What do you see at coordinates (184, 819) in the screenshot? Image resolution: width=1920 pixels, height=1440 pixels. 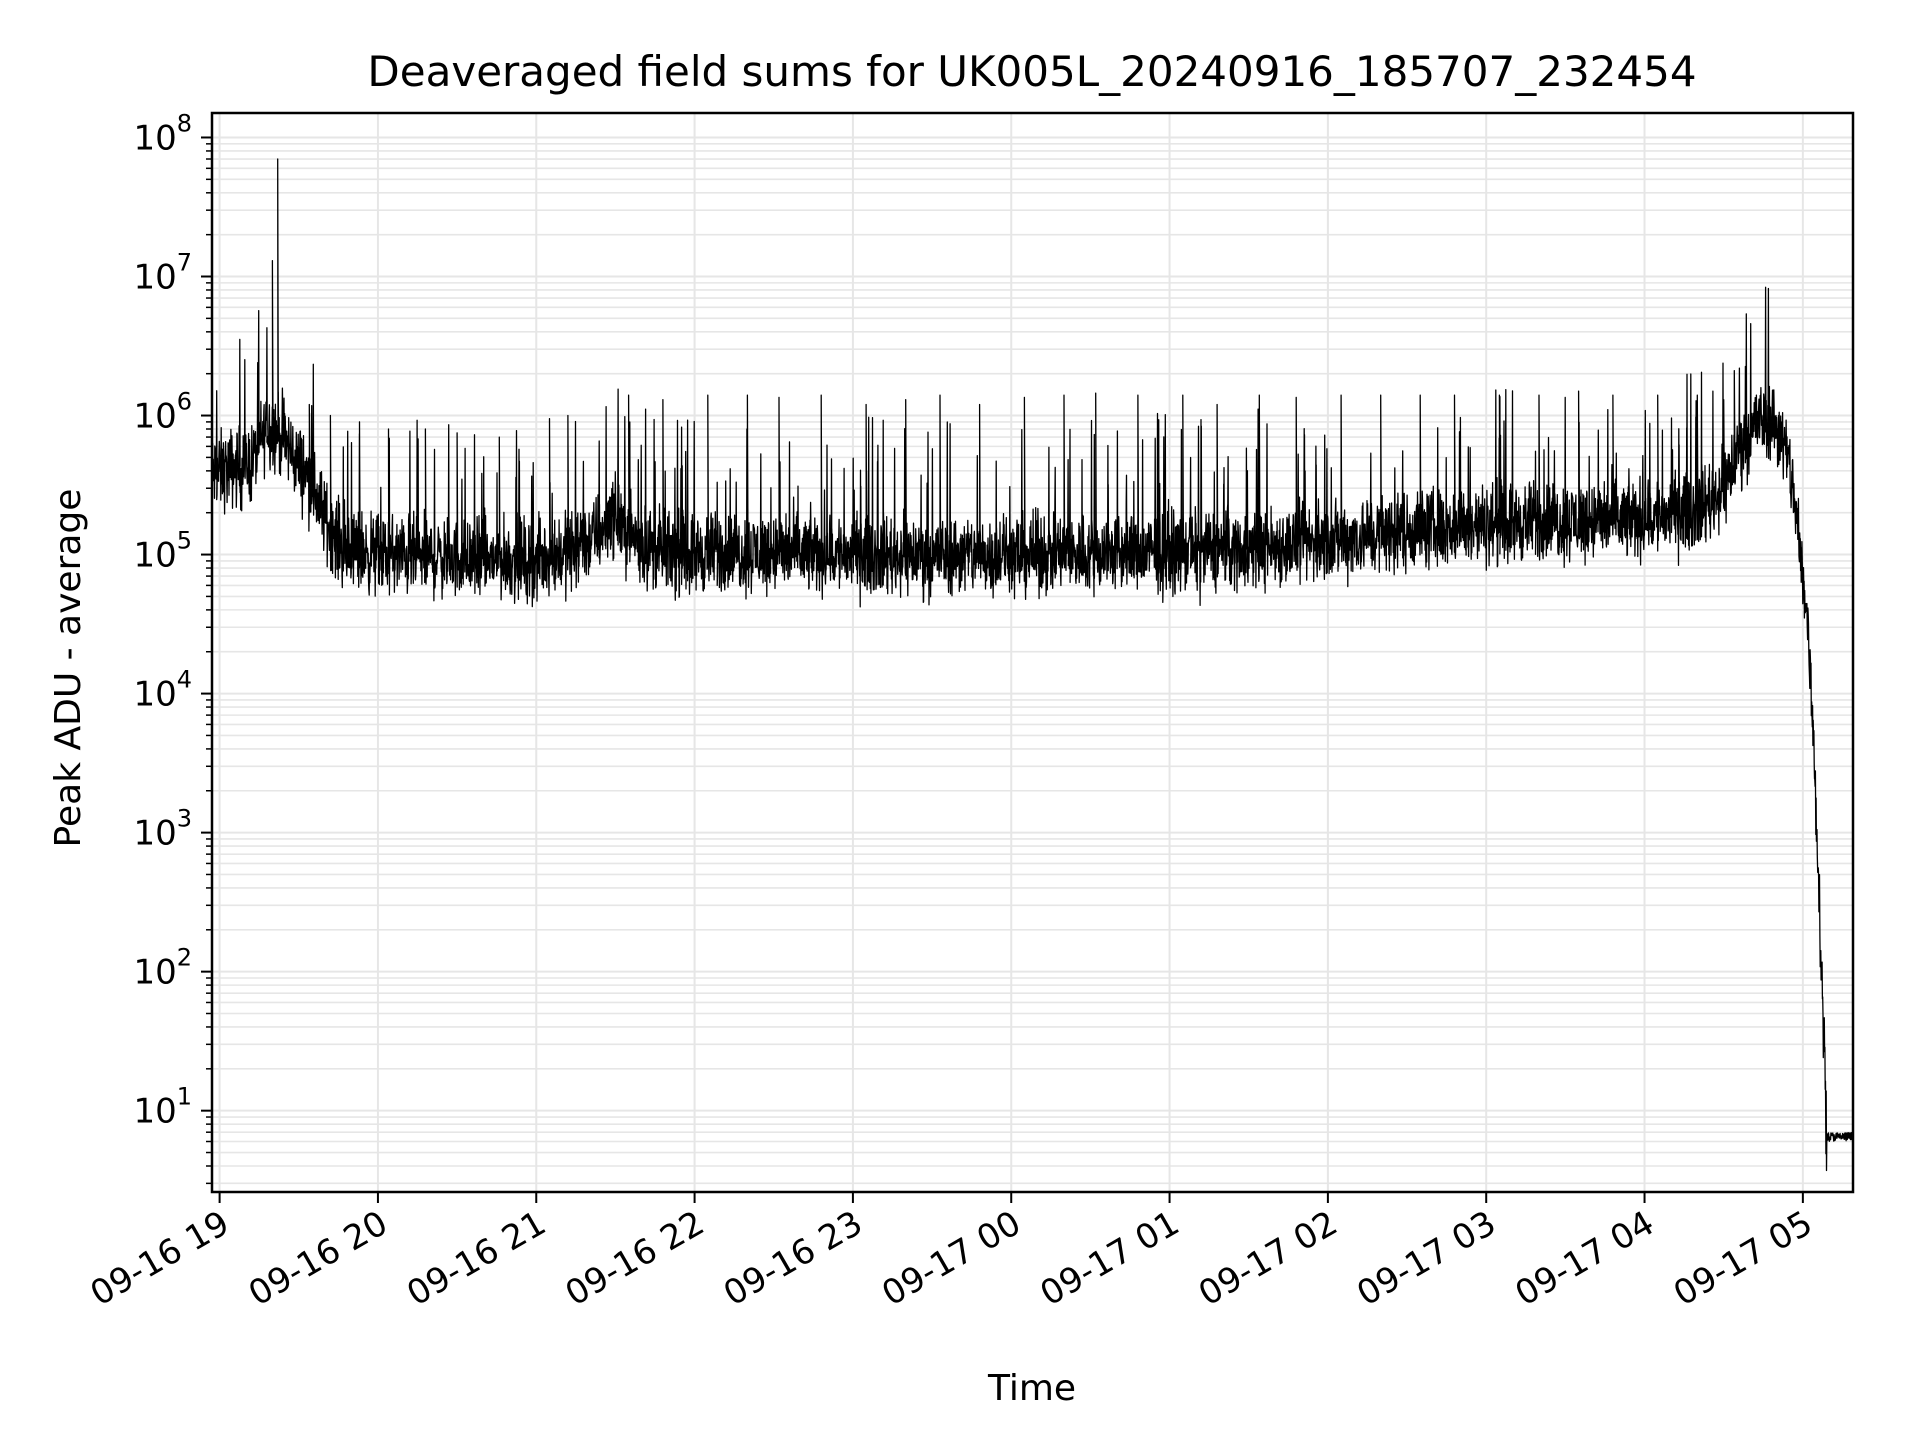 I see `y-tick-exponent: 3` at bounding box center [184, 819].